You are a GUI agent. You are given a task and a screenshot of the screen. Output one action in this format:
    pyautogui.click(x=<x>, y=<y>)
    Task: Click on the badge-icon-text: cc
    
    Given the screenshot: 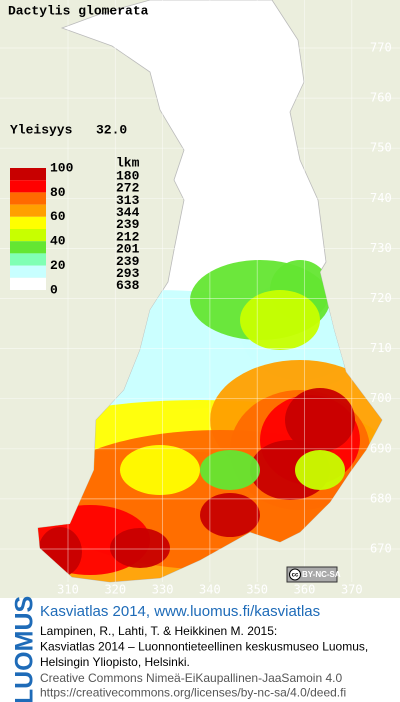 What is the action you would take?
    pyautogui.click(x=295, y=576)
    